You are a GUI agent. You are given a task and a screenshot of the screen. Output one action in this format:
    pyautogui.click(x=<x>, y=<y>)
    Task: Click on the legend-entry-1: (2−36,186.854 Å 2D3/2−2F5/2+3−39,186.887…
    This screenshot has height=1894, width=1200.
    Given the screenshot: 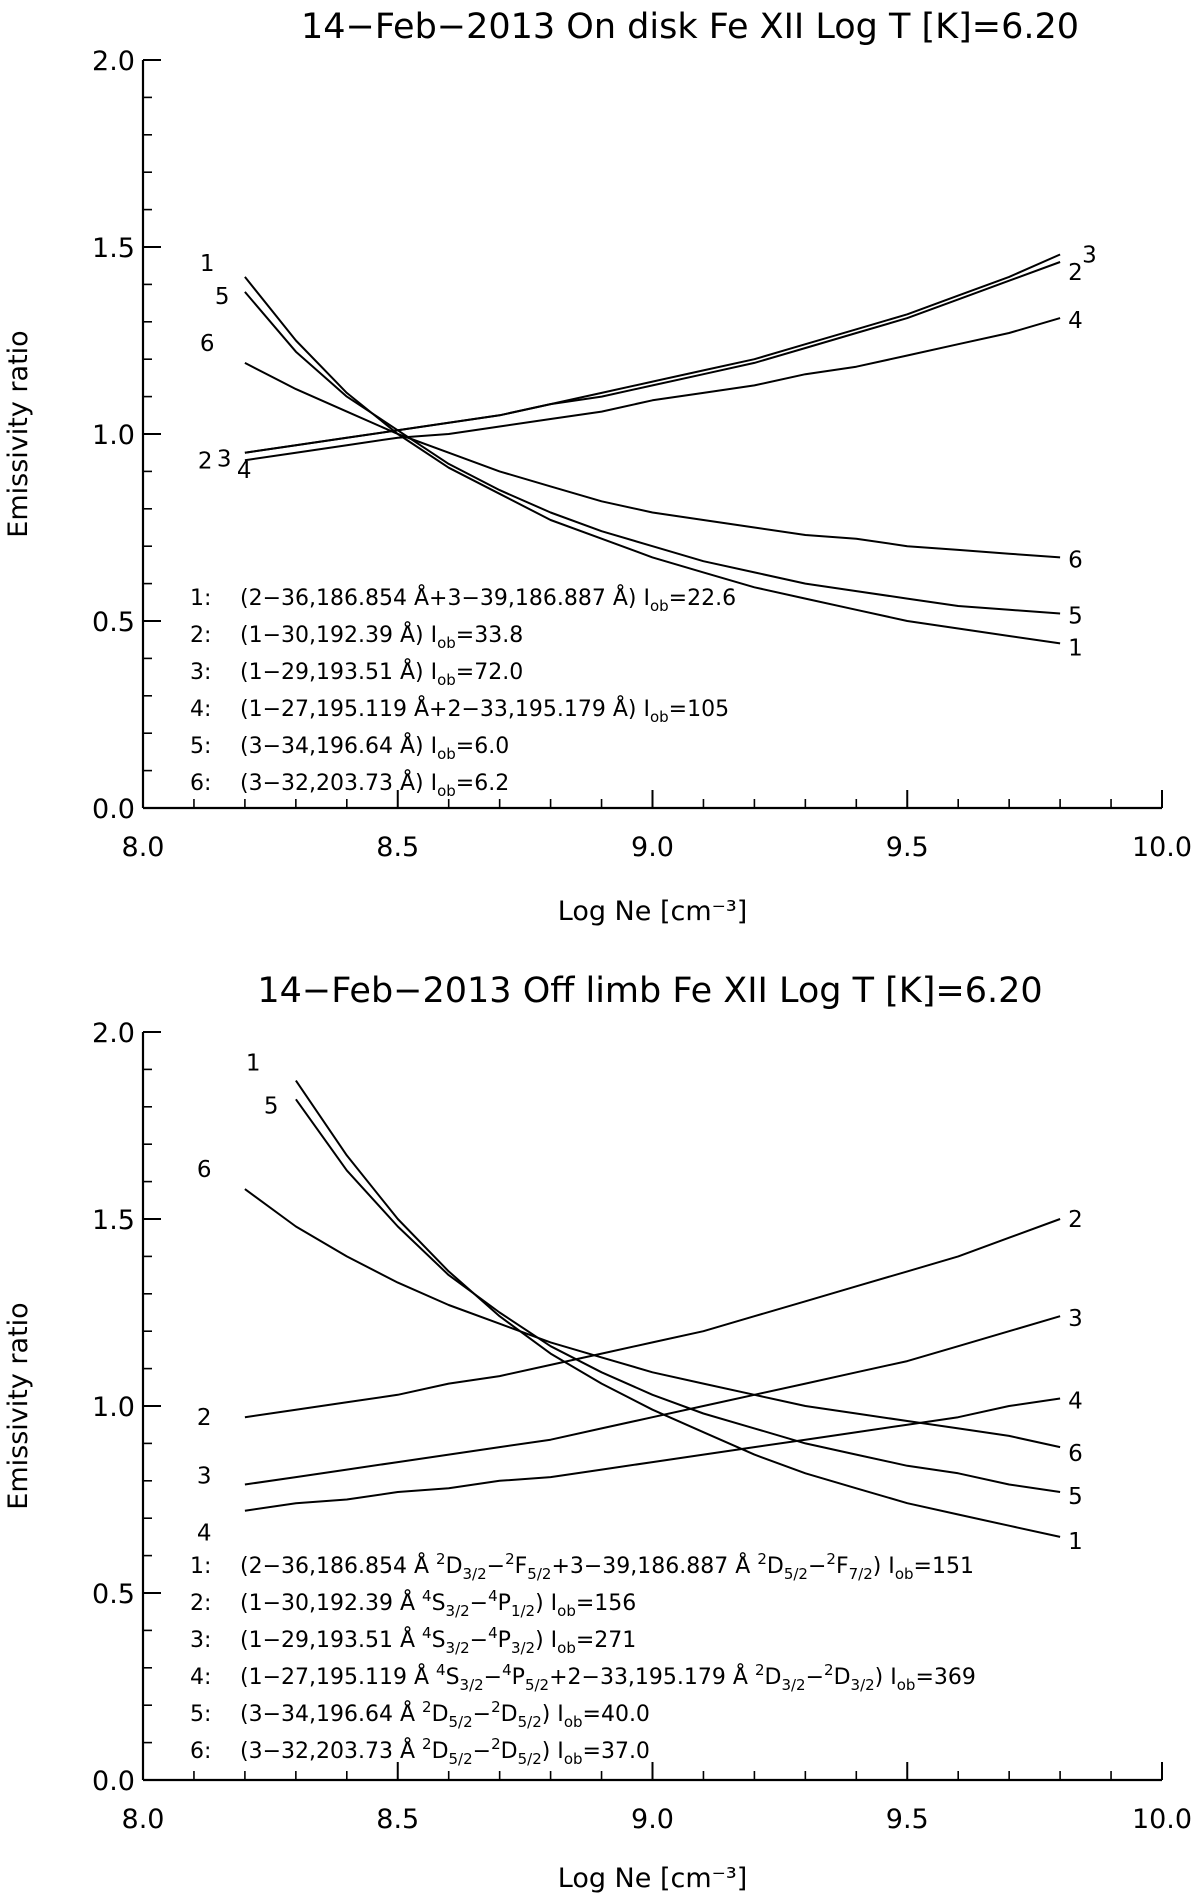 What is the action you would take?
    pyautogui.click(x=607, y=1566)
    